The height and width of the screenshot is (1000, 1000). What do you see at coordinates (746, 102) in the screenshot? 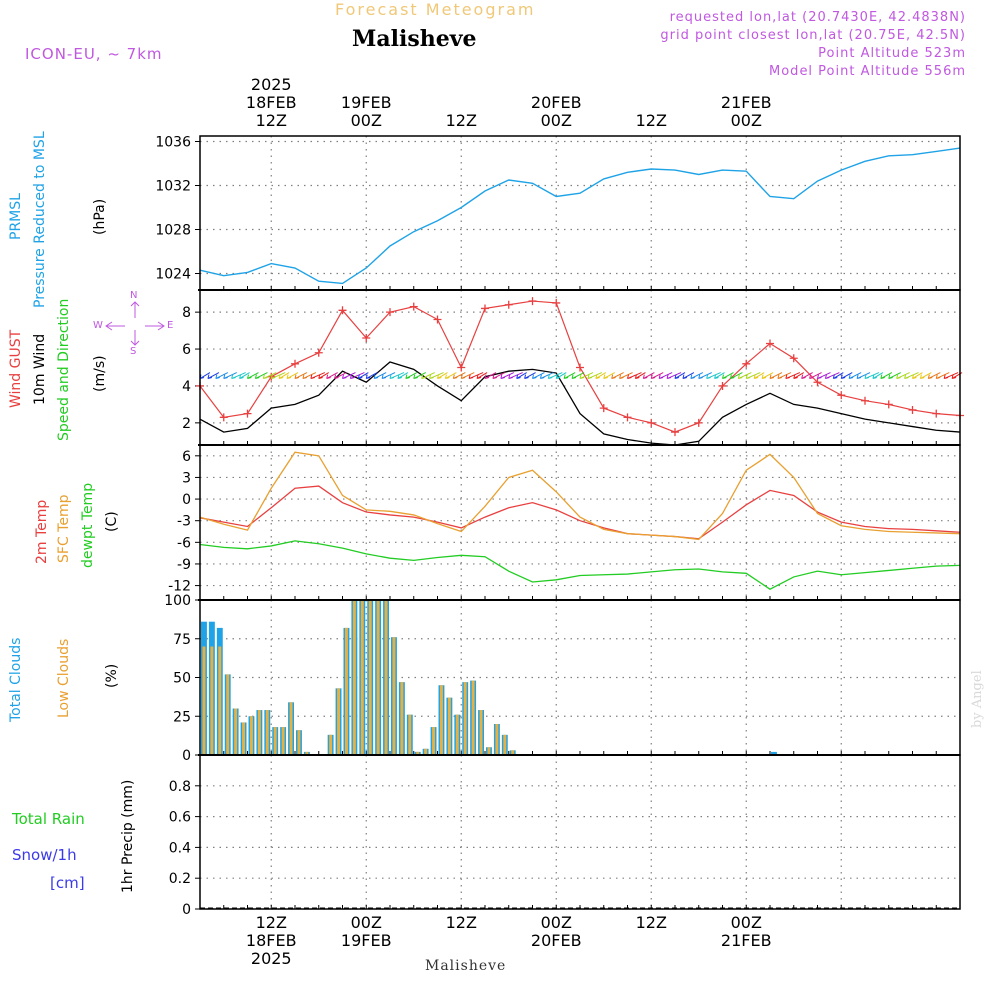
I see `top-time-label: 21FEB` at bounding box center [746, 102].